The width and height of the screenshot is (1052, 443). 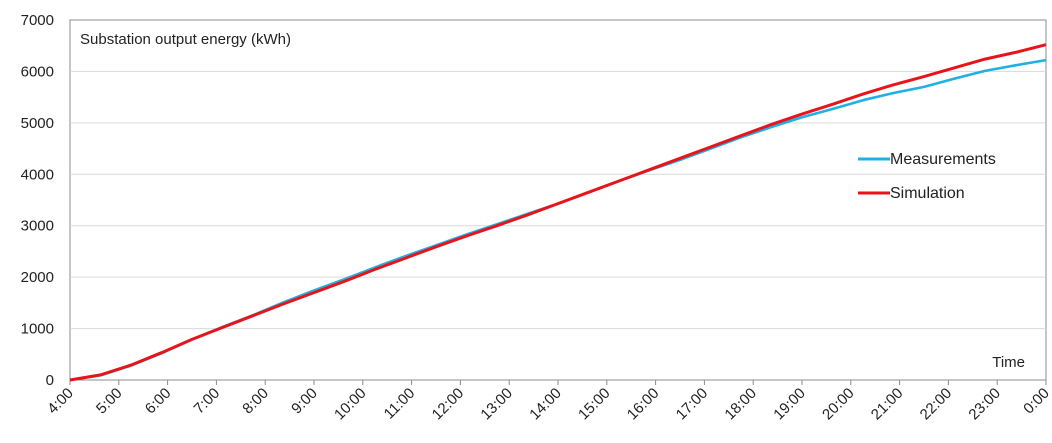 What do you see at coordinates (109, 401) in the screenshot?
I see `x-tick-label: 5:00` at bounding box center [109, 401].